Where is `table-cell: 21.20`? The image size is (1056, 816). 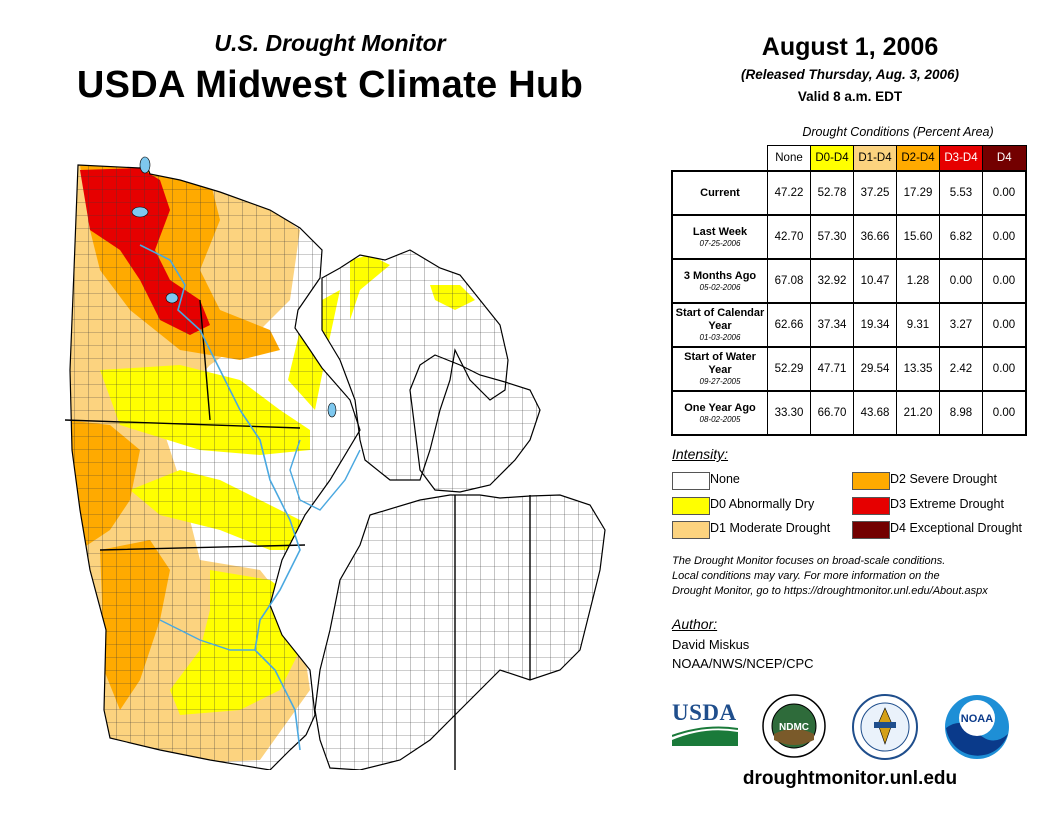
table-cell: 21.20 is located at coordinates (918, 413).